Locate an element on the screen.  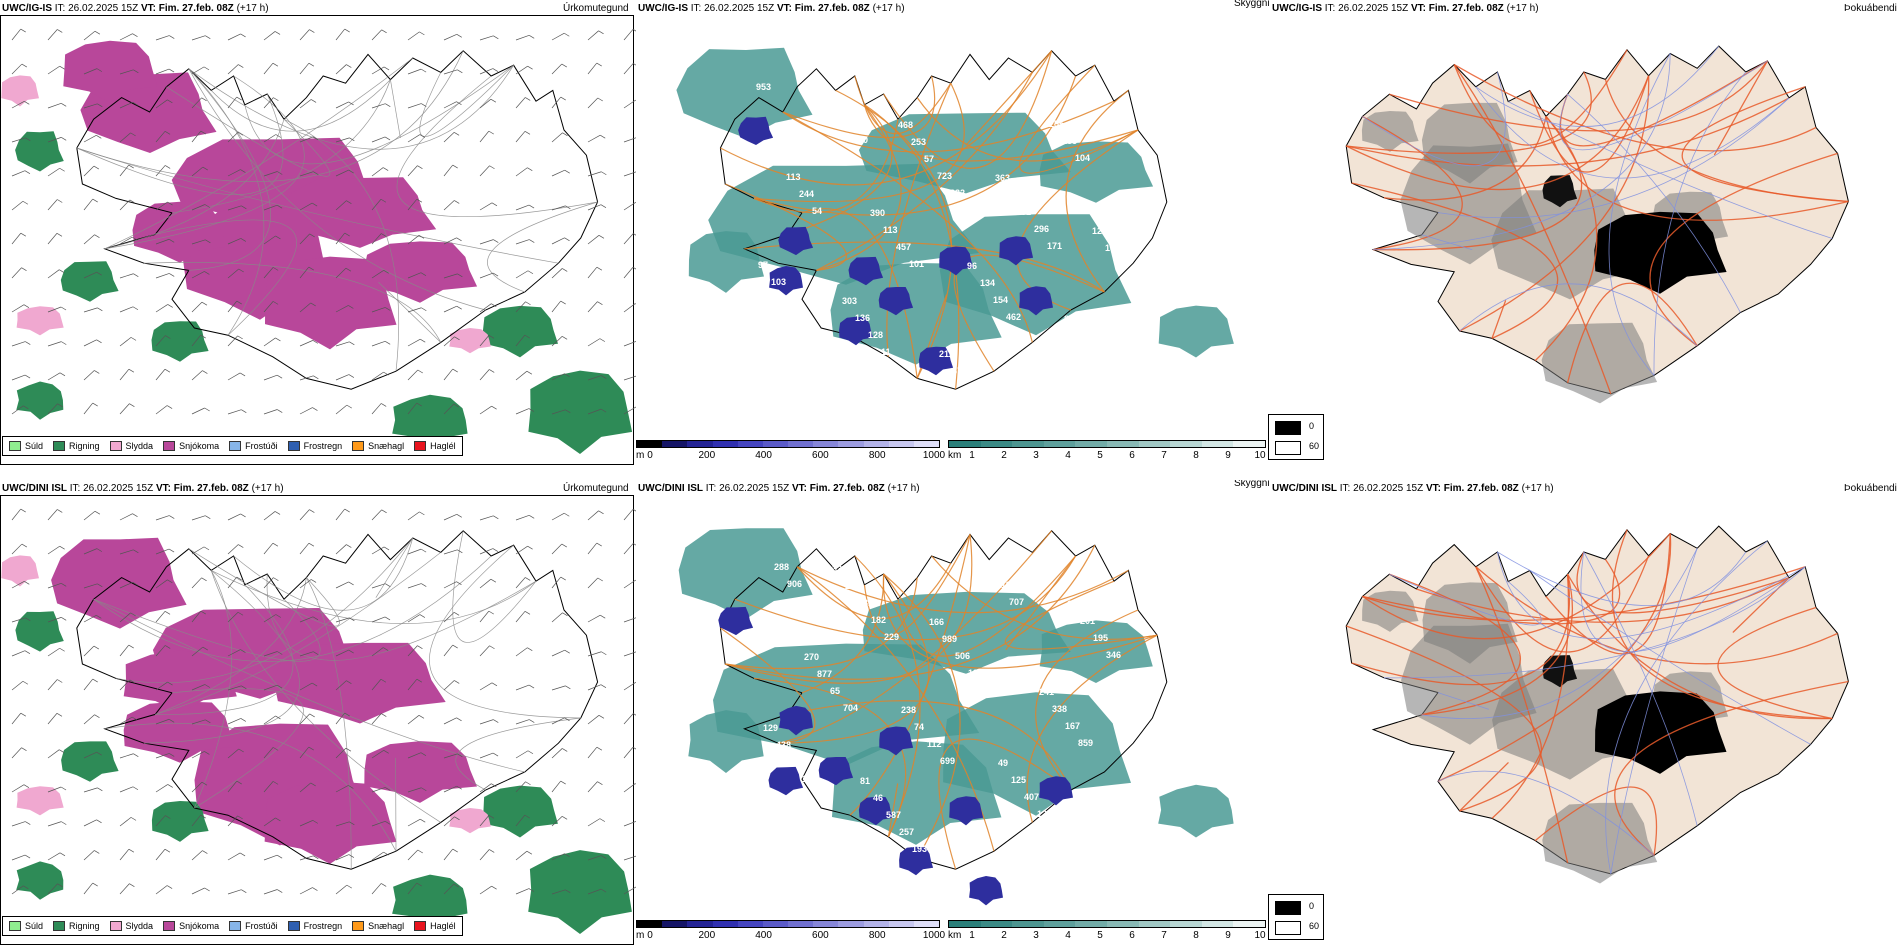
colorbar-tick: 400 is located at coordinates (763, 455).